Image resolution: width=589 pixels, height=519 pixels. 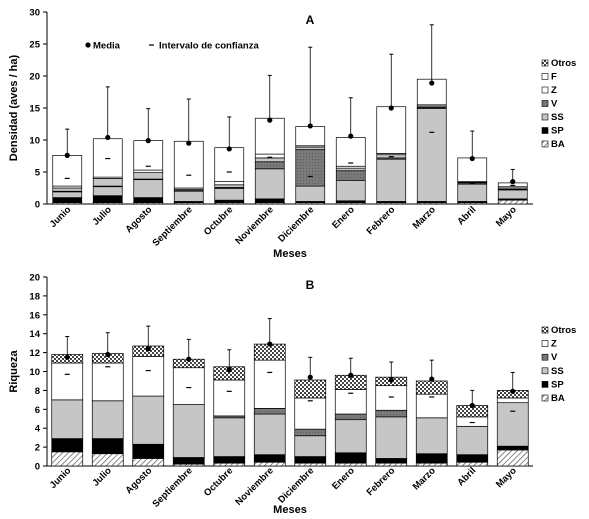 I want to click on x-tick-label: Junio, so click(x=61, y=478).